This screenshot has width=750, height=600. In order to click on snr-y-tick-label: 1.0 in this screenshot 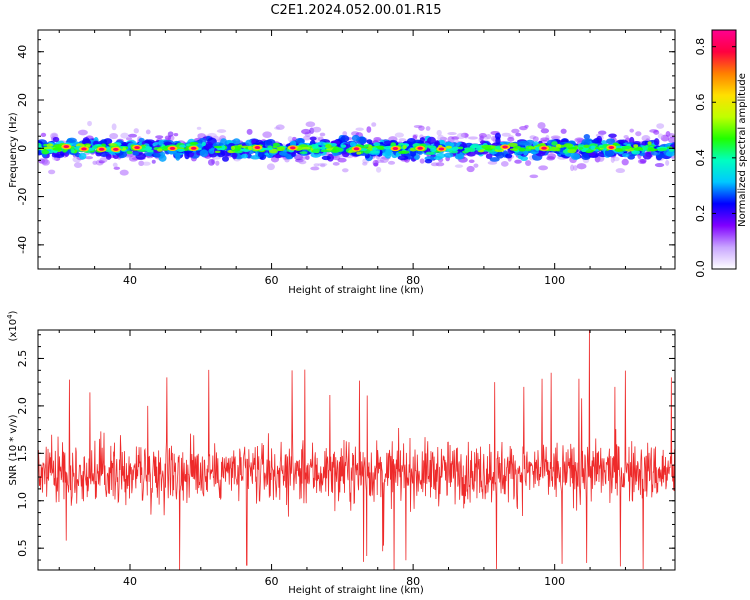, I will do `click(22, 501)`.